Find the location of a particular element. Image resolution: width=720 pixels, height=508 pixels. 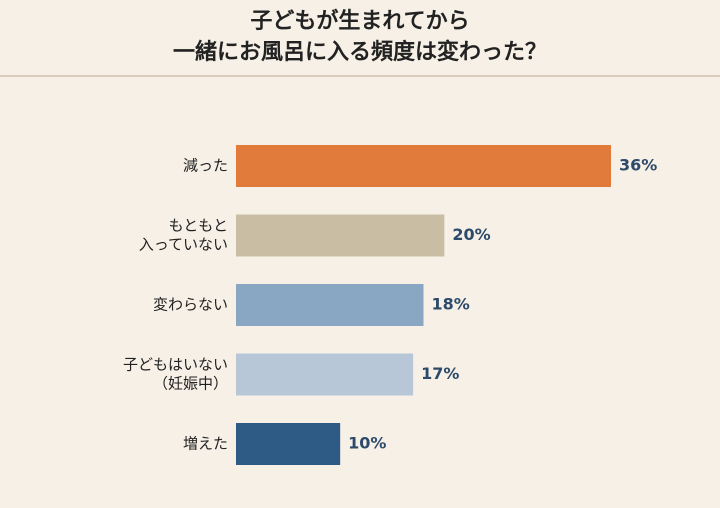

value-label: 18% is located at coordinates (451, 304).